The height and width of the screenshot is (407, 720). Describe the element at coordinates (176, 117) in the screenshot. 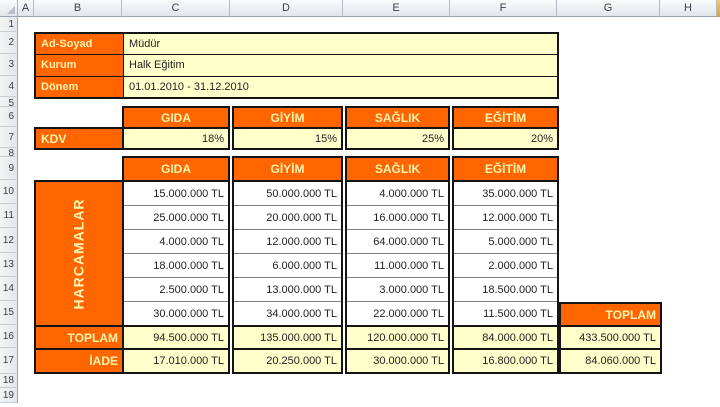

I see `kdv-header-gida: GIDA` at that location.